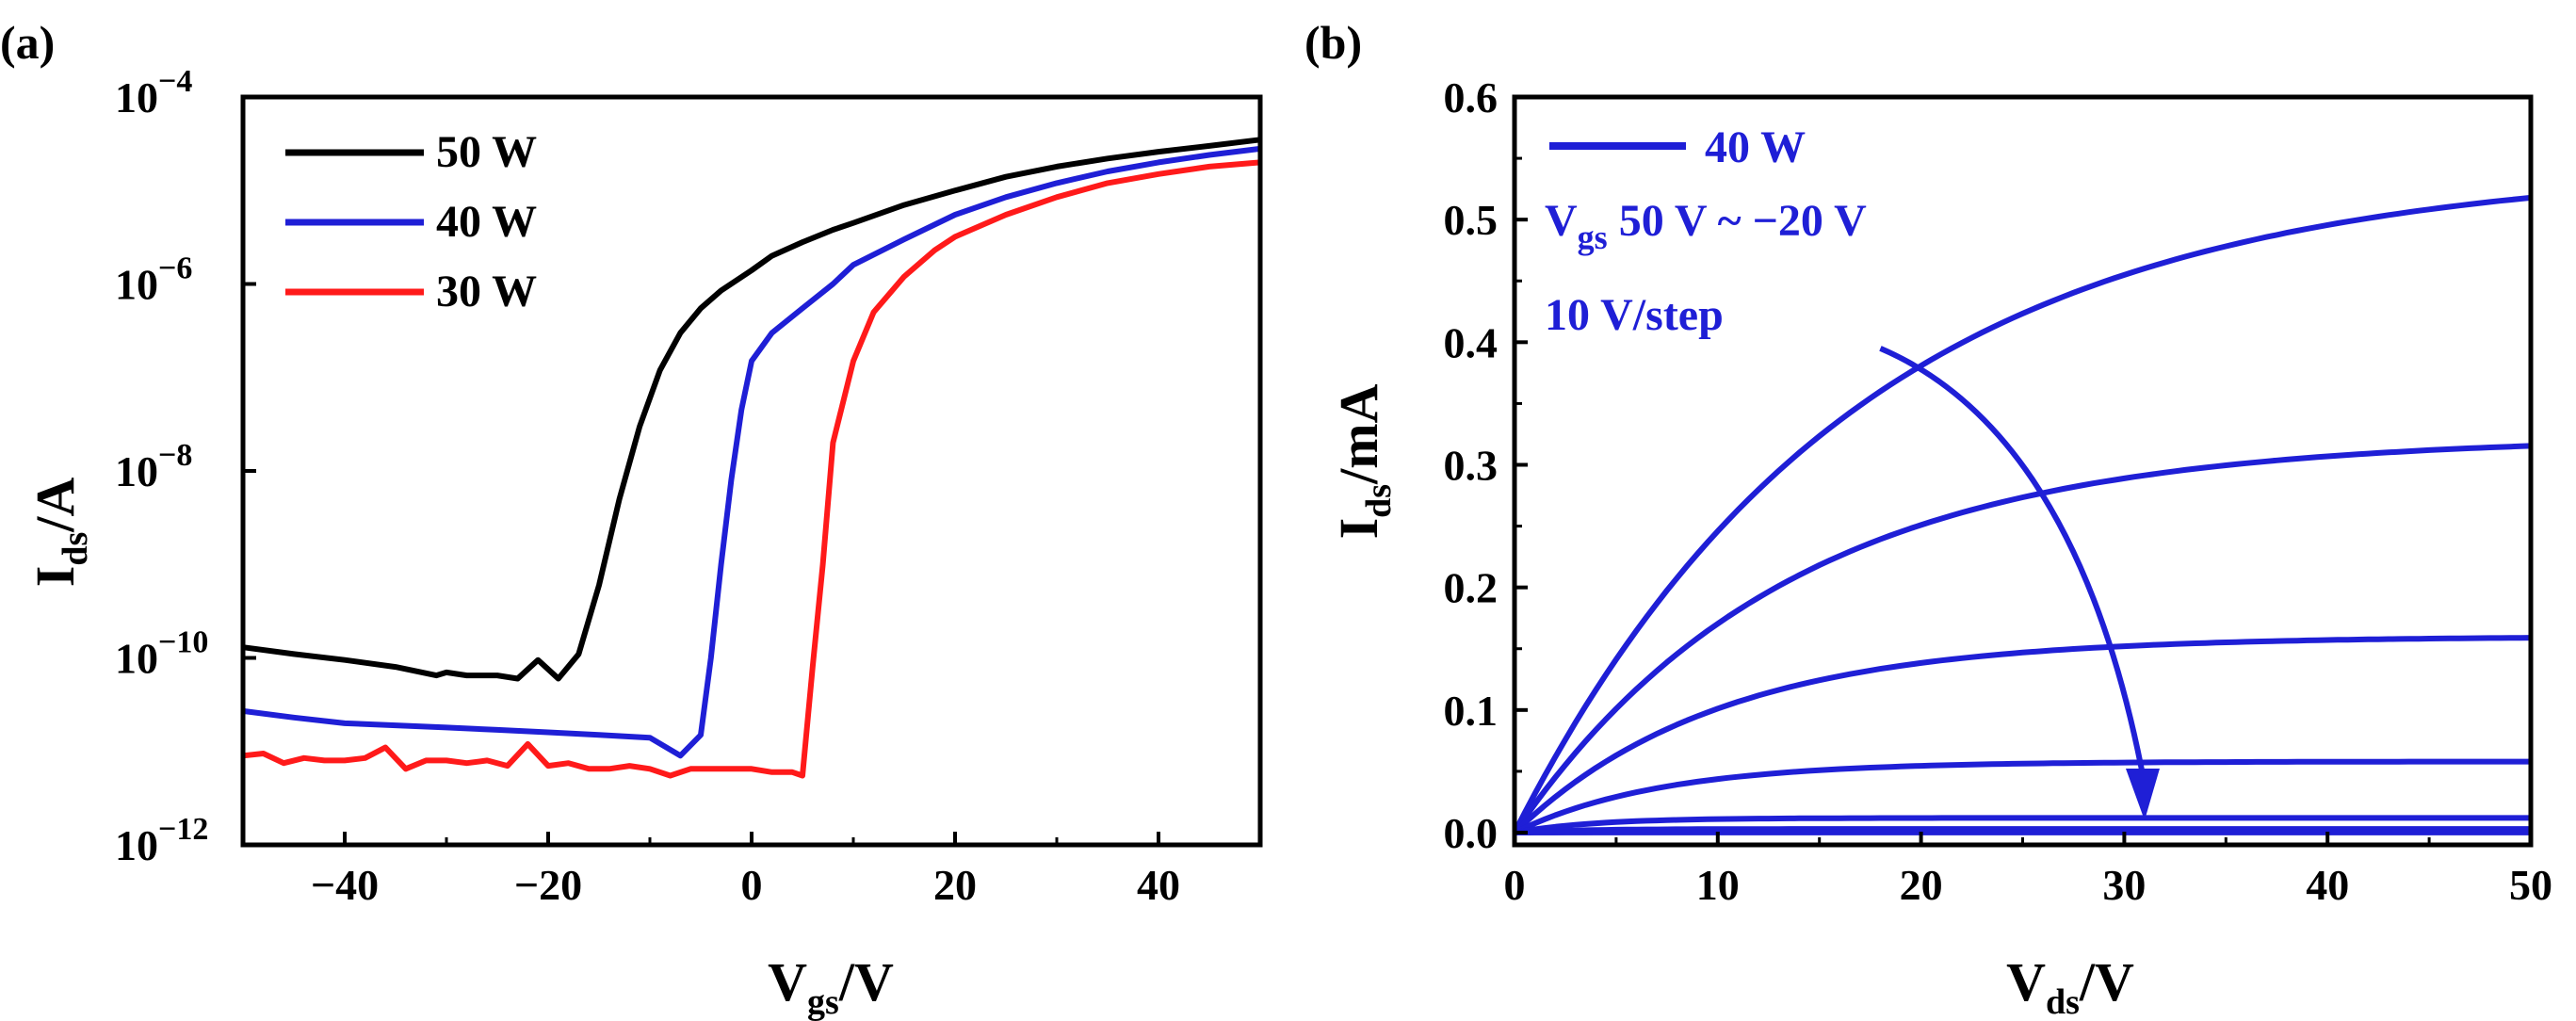 The width and height of the screenshot is (2576, 1021). Describe the element at coordinates (1634, 315) in the screenshot. I see `annotation-step: 10 V/step` at that location.